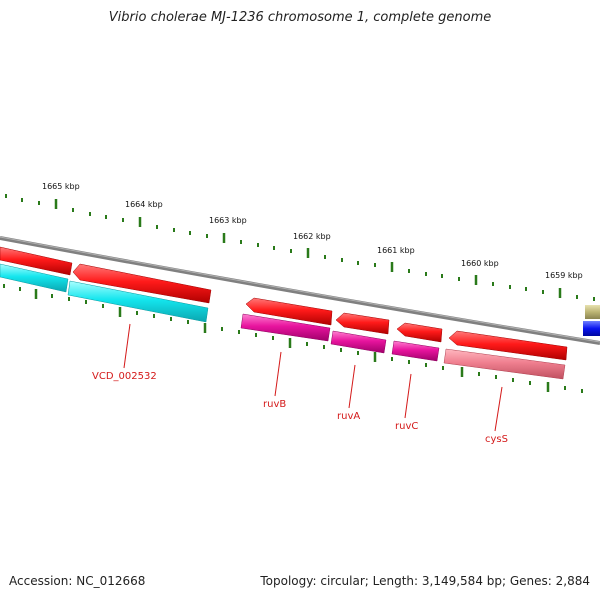 The width and height of the screenshot is (600, 600). What do you see at coordinates (508, 345) in the screenshot?
I see `gene-forward-cysS` at bounding box center [508, 345].